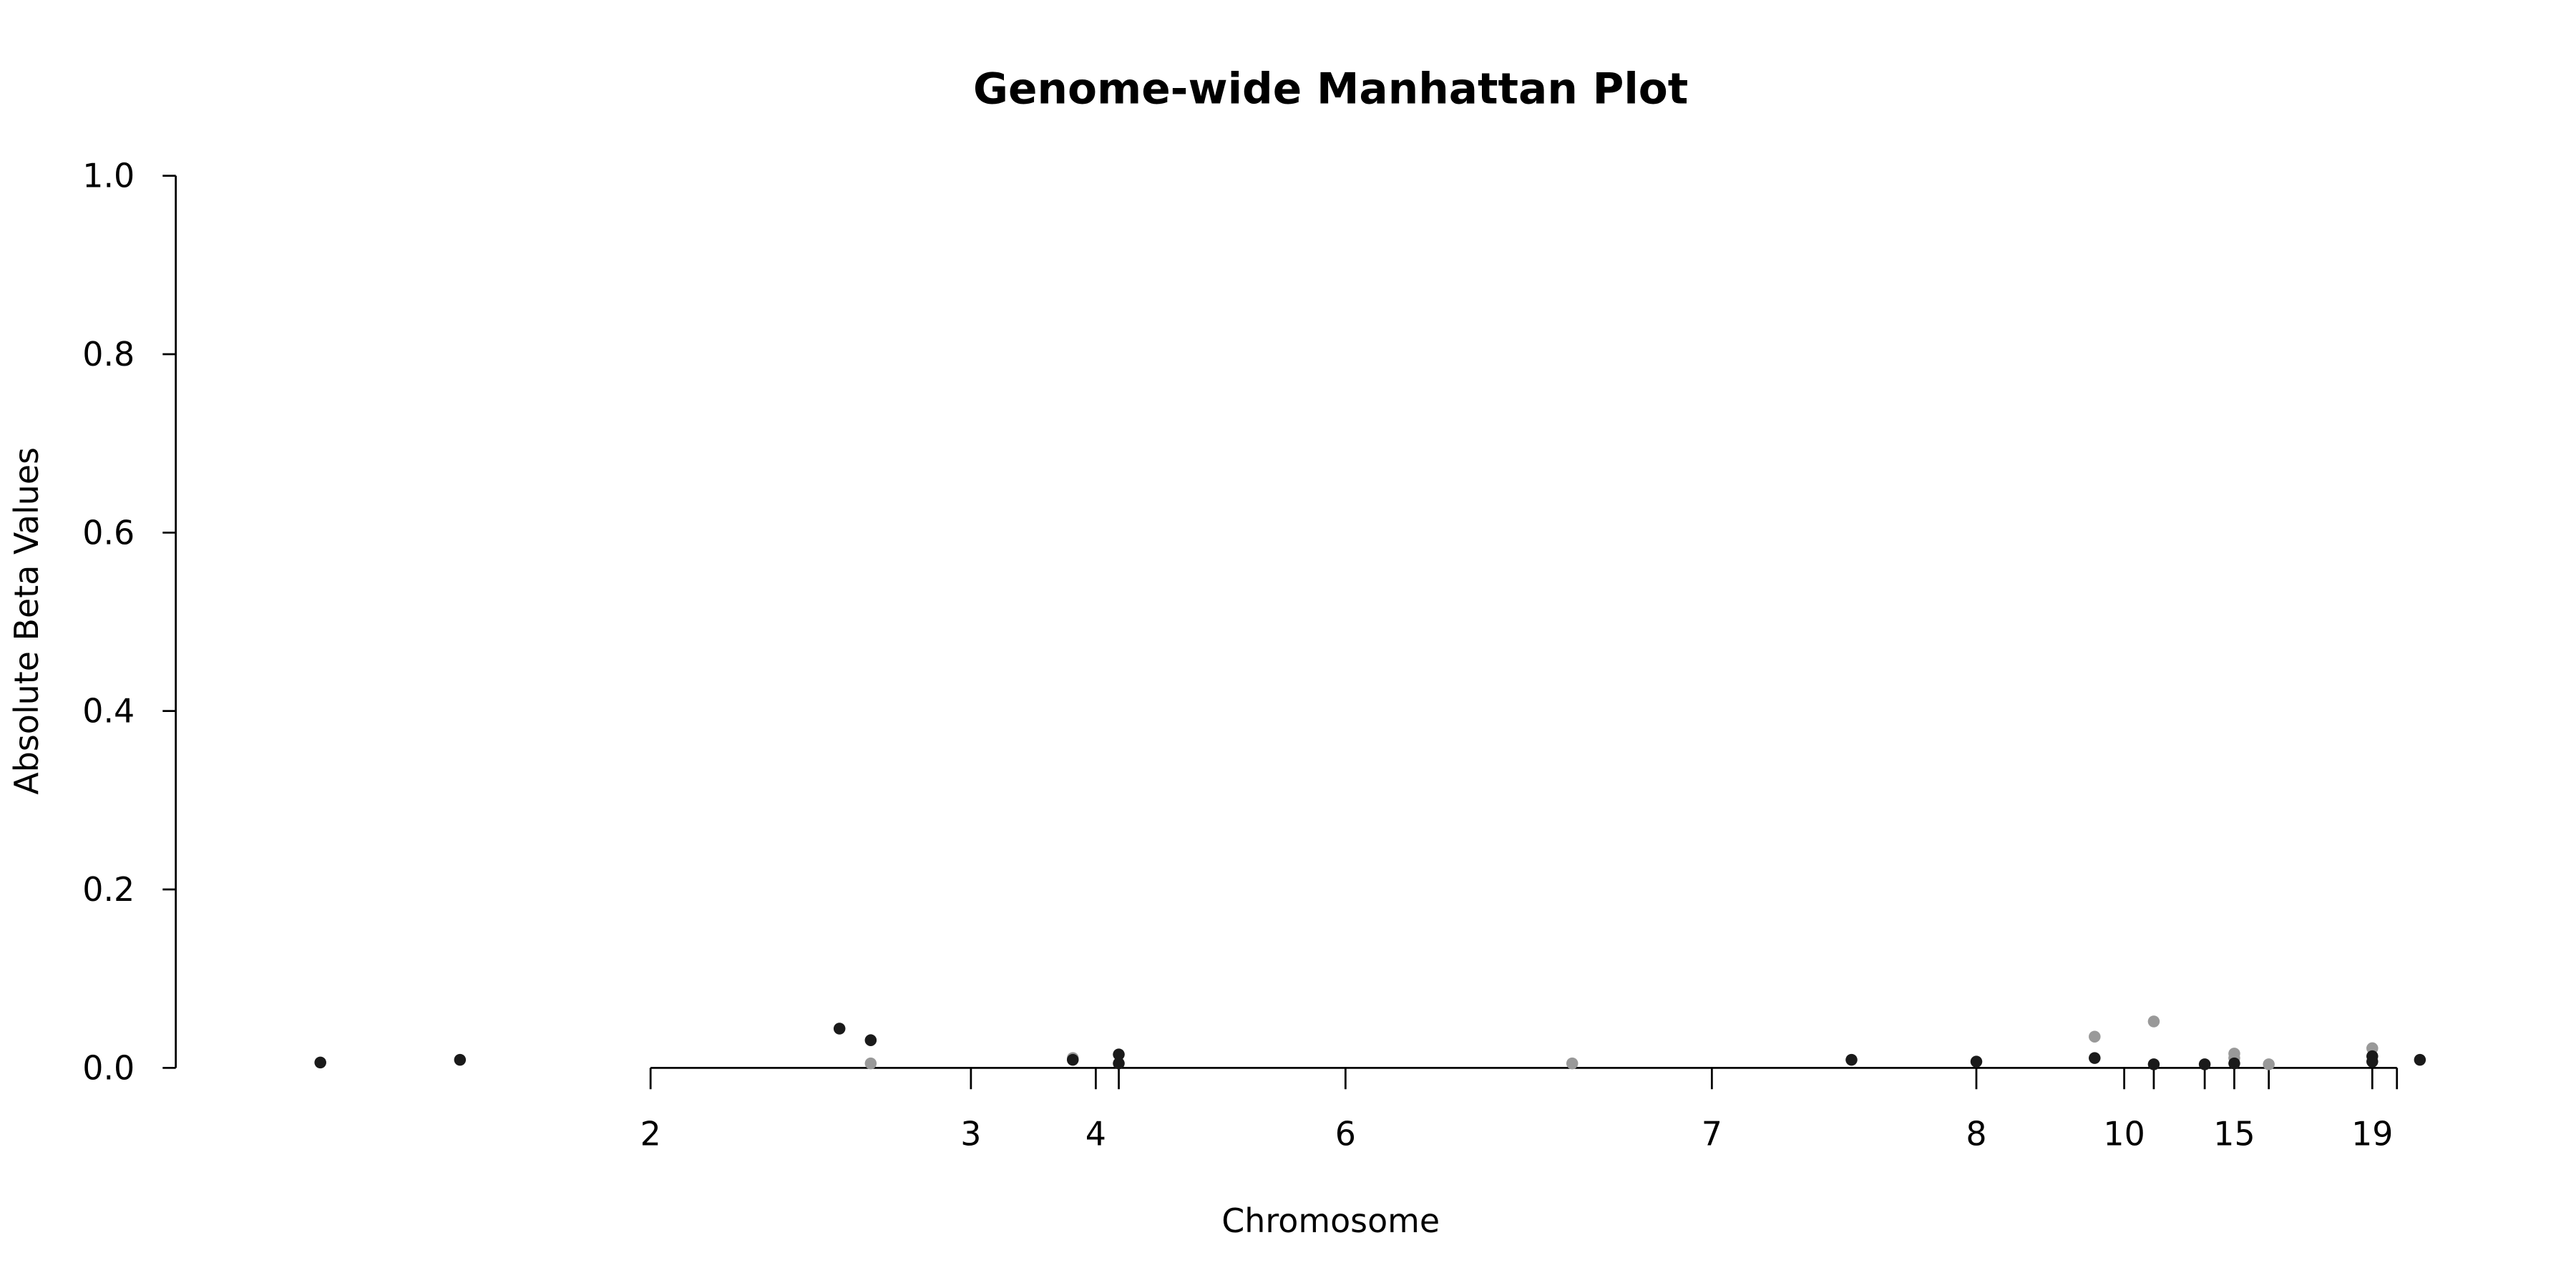  I want to click on x-tick-label: 7, so click(1712, 1133).